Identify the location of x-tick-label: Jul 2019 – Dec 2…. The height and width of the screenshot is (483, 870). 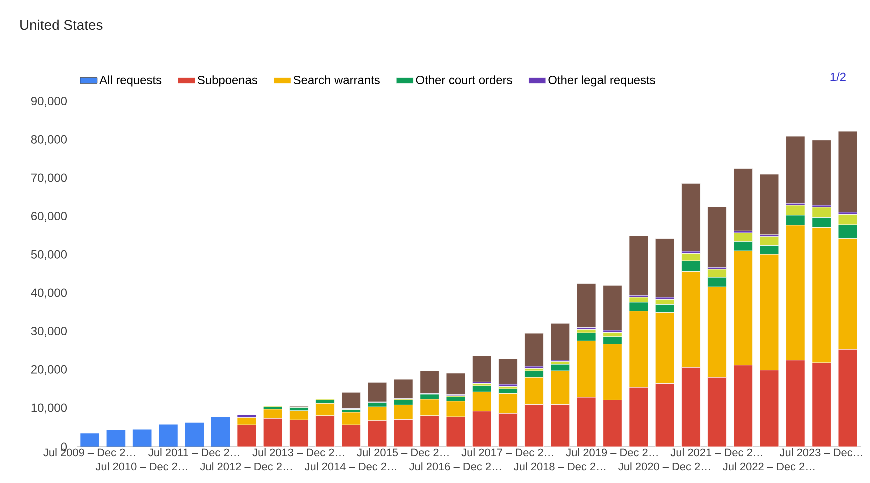
(612, 452).